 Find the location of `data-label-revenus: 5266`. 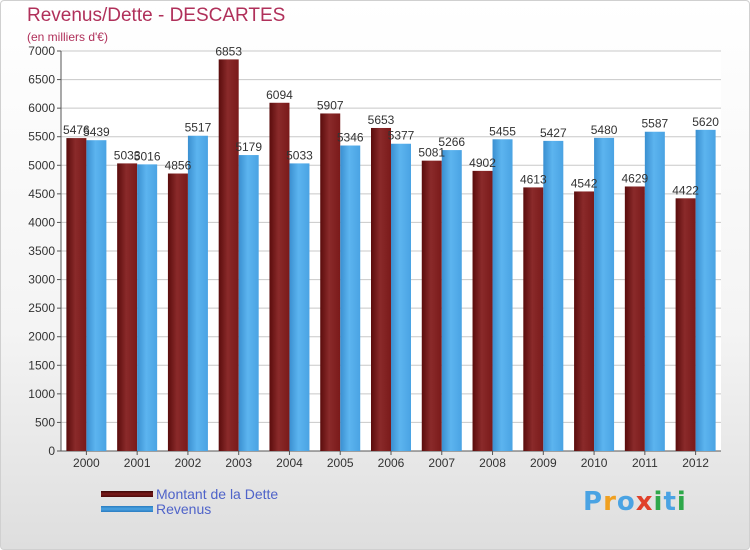

data-label-revenus: 5266 is located at coordinates (451, 142).